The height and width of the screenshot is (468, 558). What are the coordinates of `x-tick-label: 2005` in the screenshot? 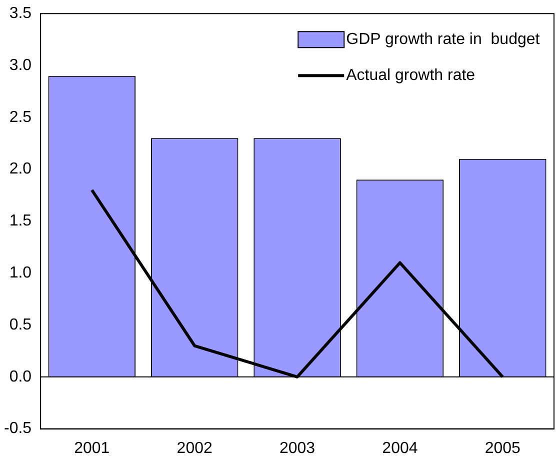 It's located at (502, 448).